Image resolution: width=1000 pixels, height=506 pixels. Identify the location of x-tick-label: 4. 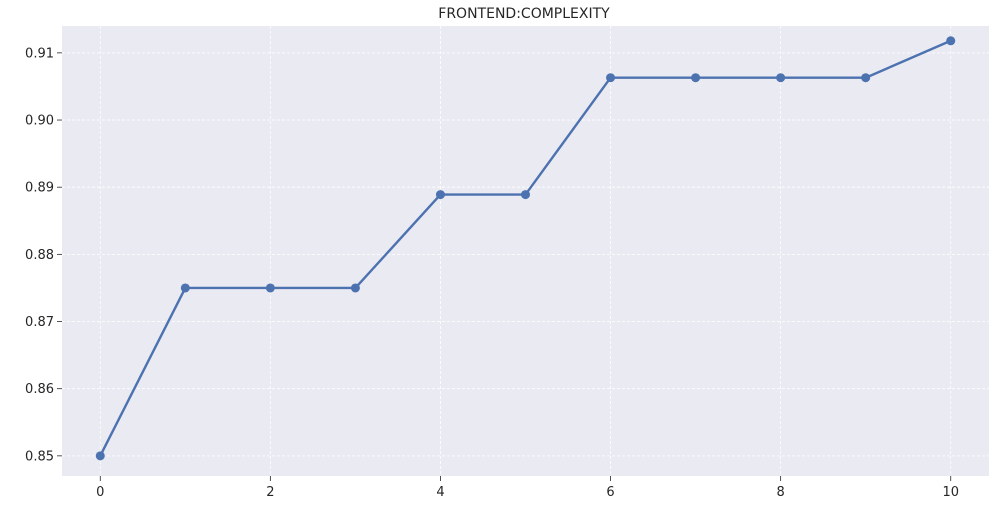
(440, 492).